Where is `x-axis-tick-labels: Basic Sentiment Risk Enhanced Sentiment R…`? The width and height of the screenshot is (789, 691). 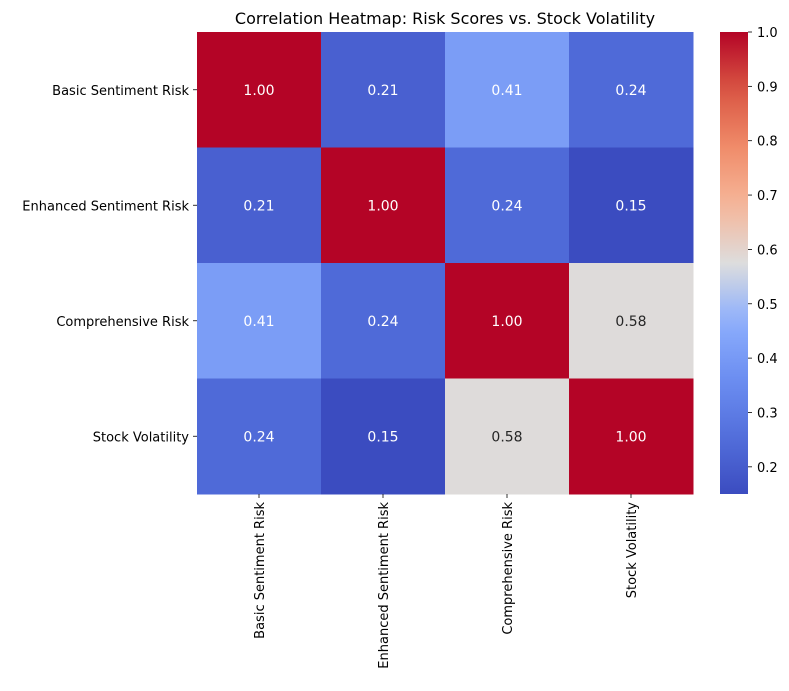
x-axis-tick-labels: Basic Sentiment Risk Enhanced Sentiment R… is located at coordinates (446, 581).